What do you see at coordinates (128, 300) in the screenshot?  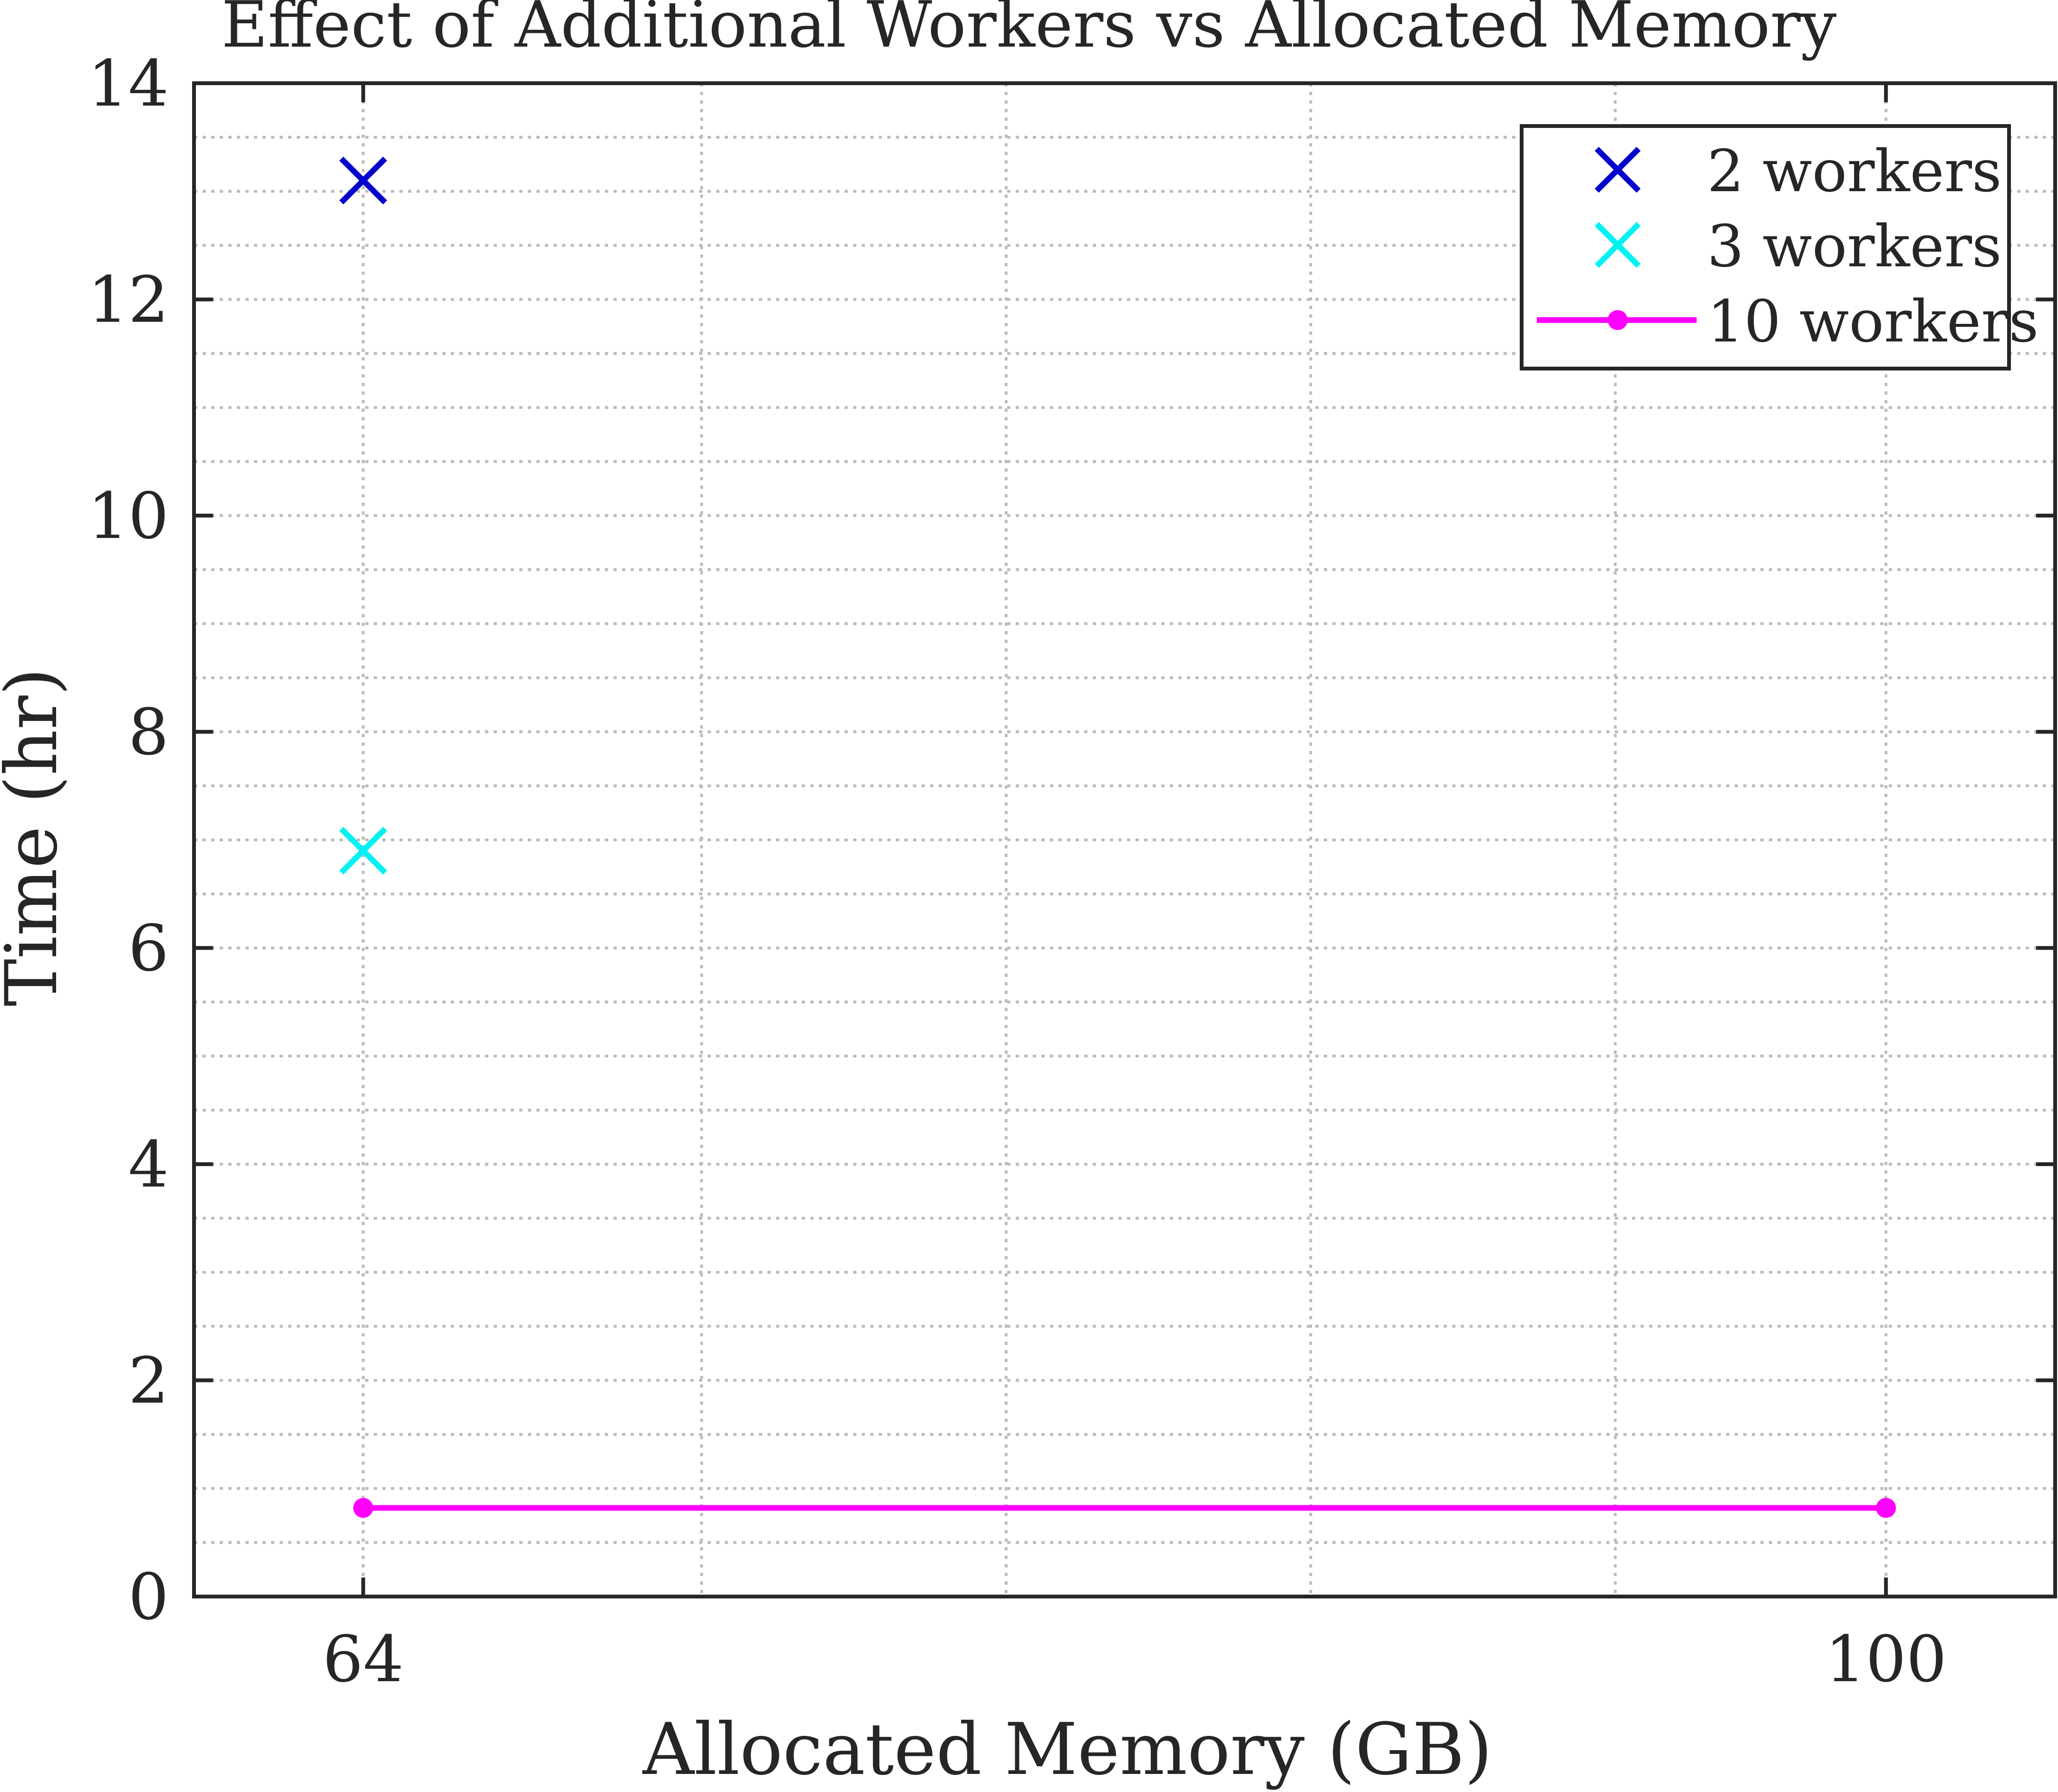 I see `y-tick-label: 12` at bounding box center [128, 300].